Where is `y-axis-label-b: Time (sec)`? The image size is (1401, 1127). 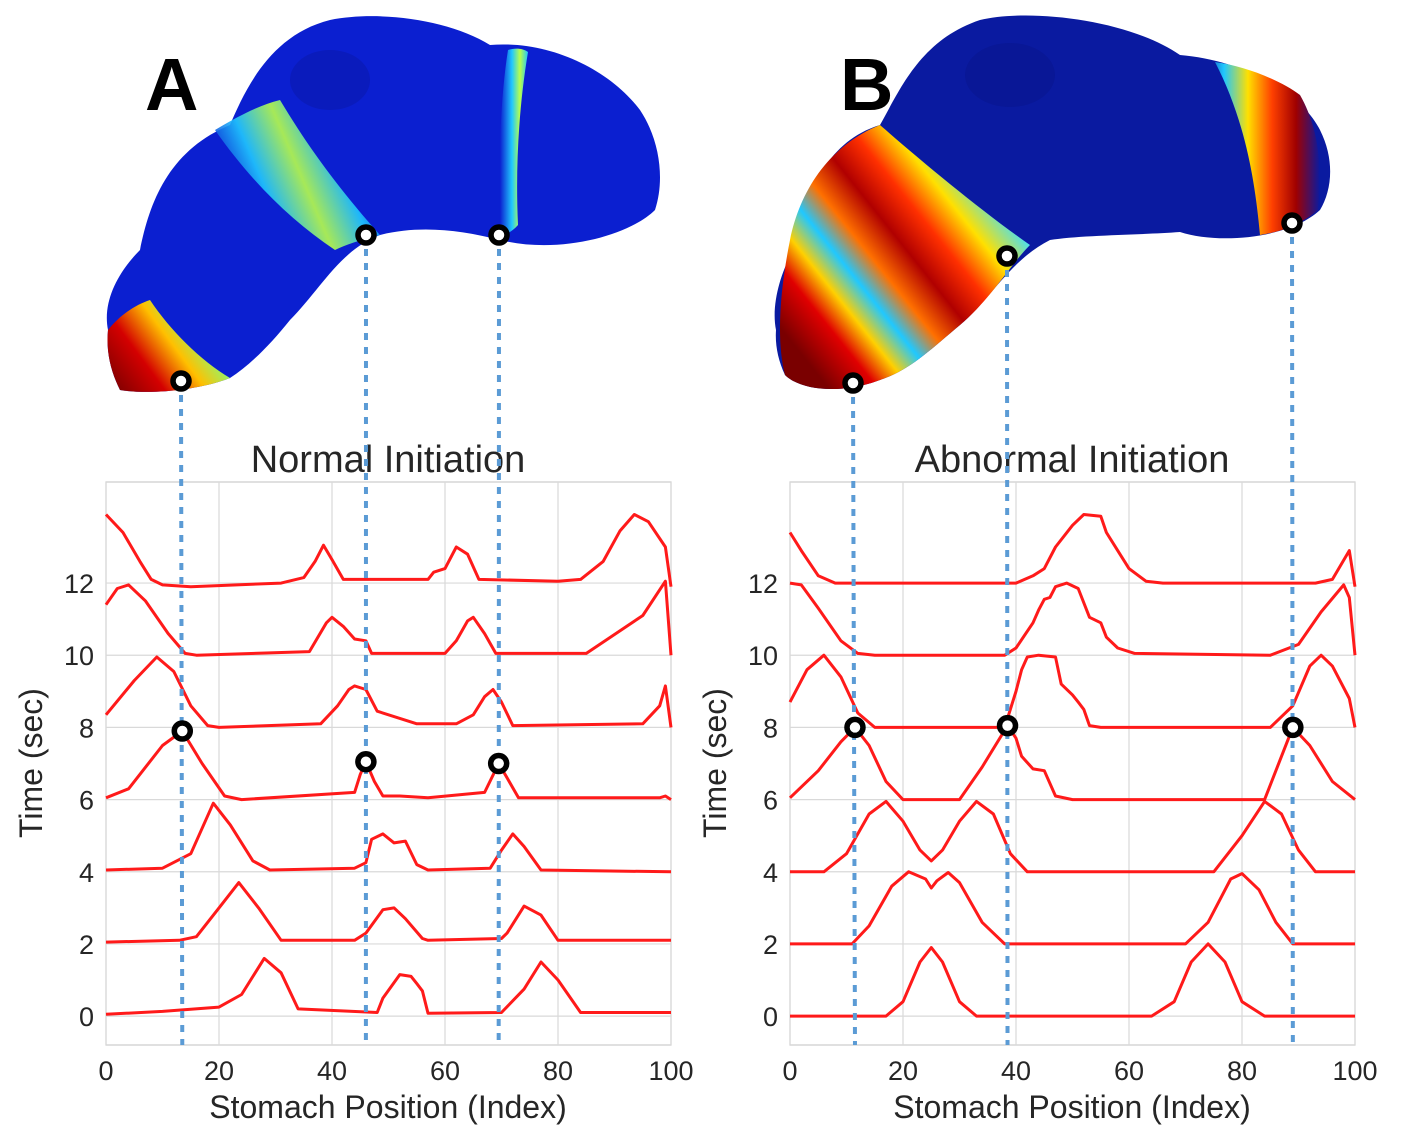 y-axis-label-b: Time (sec) is located at coordinates (715, 763).